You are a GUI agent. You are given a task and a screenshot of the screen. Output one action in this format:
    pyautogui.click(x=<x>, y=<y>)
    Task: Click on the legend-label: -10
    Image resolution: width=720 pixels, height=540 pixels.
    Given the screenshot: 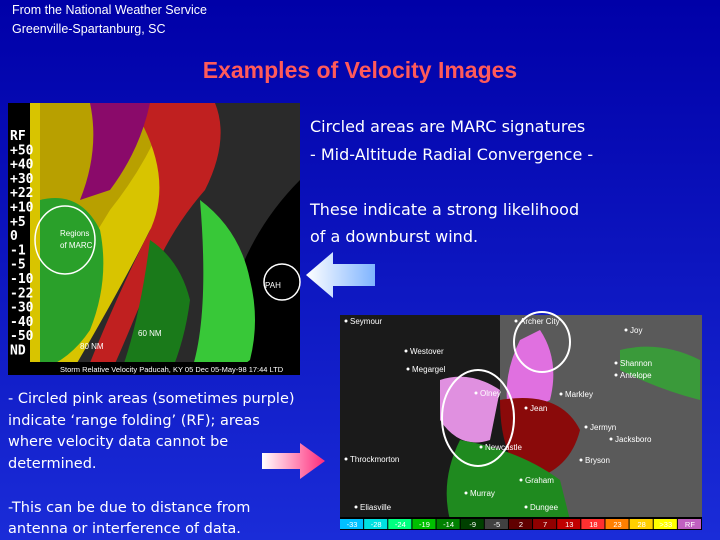 What is the action you would take?
    pyautogui.click(x=22, y=279)
    